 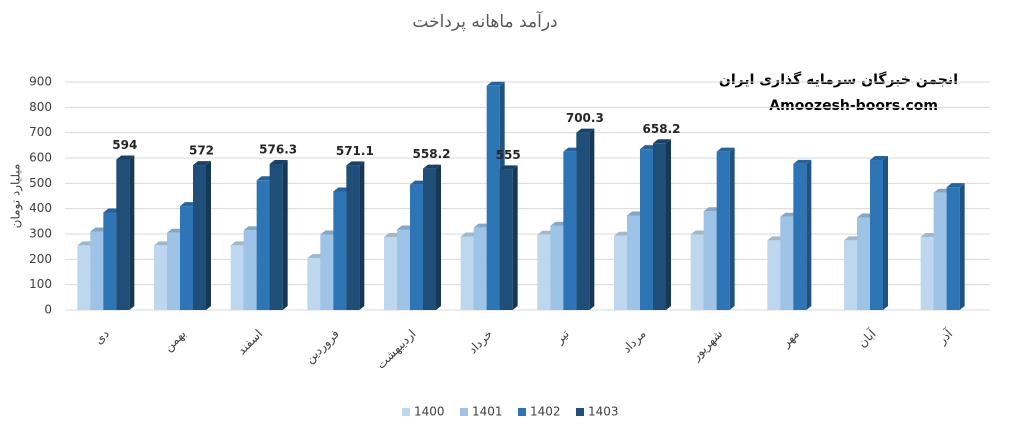 I want to click on y-tick-label: 400, so click(x=40, y=208).